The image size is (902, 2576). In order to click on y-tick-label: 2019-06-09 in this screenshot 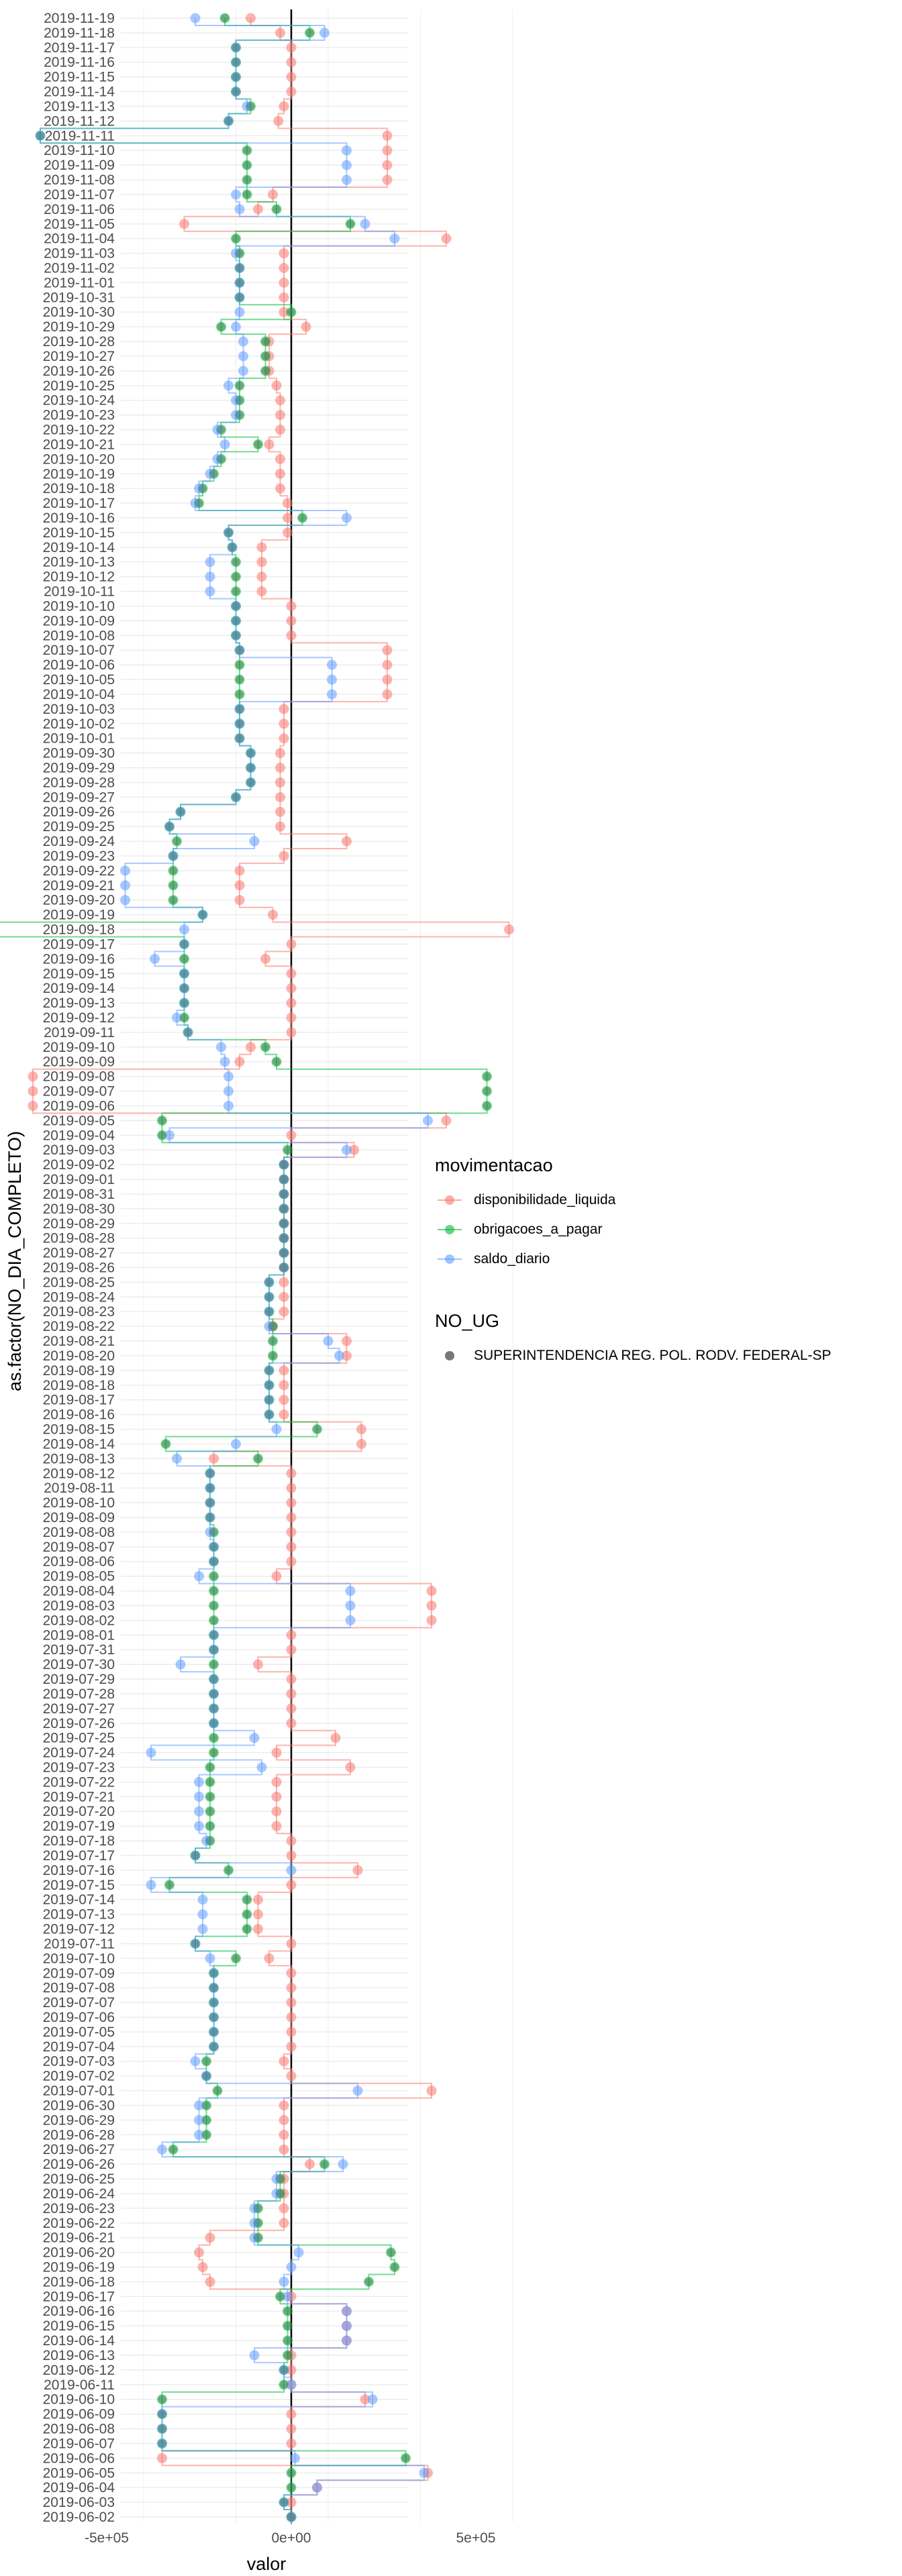, I will do `click(79, 2414)`.